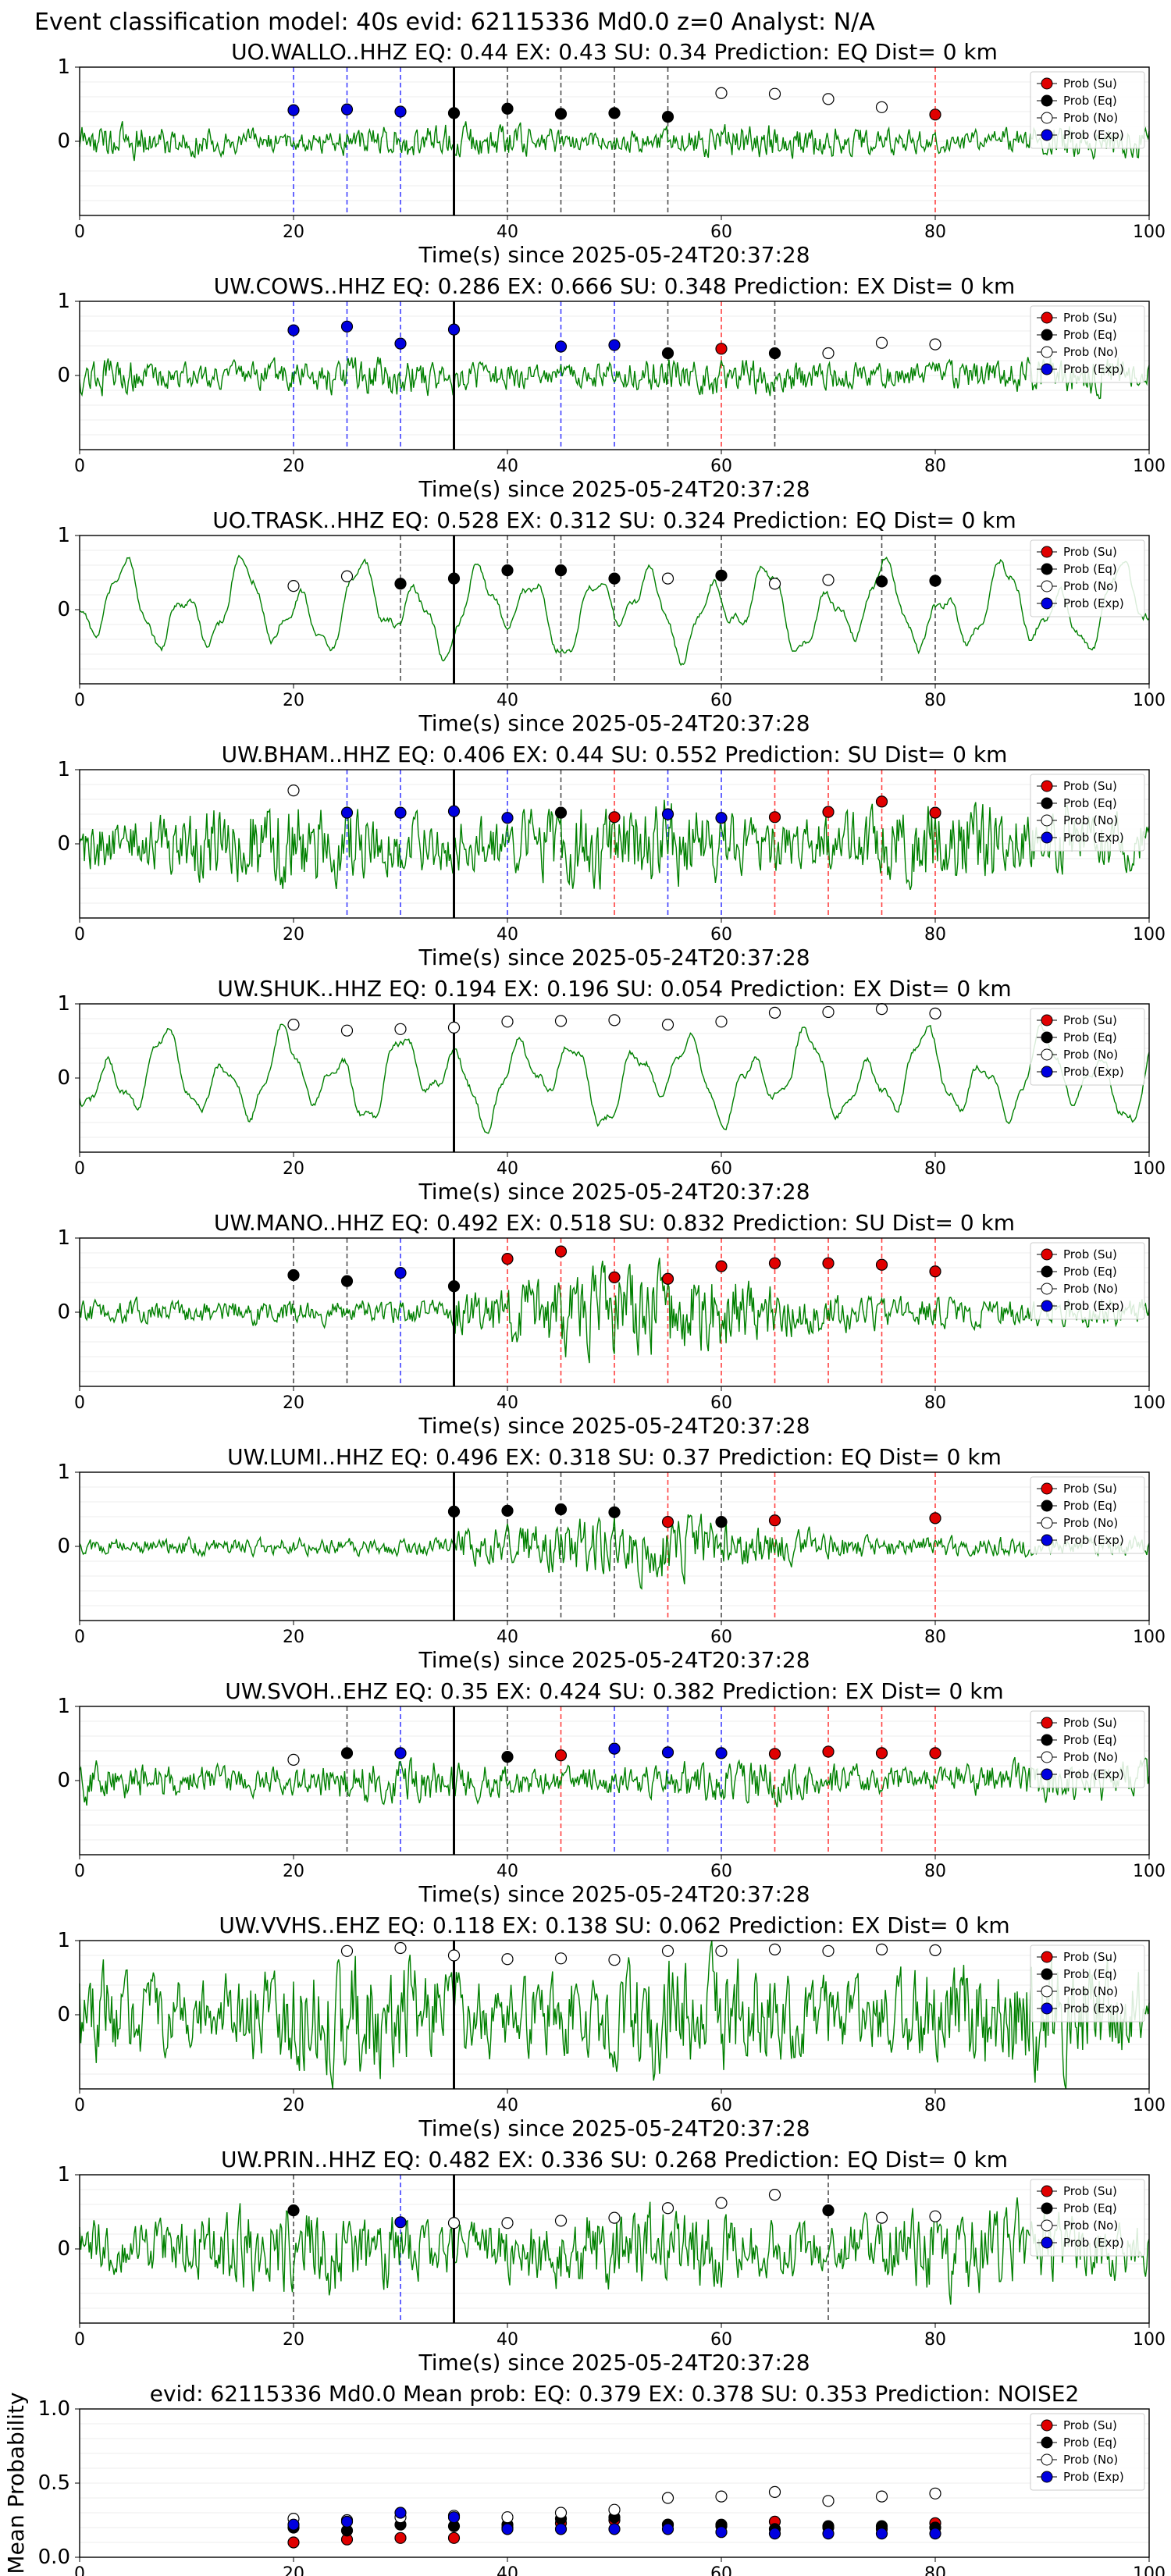 The height and width of the screenshot is (2576, 1171). Describe the element at coordinates (54, 2557) in the screenshot. I see `y-tick-label: 0.0` at that location.